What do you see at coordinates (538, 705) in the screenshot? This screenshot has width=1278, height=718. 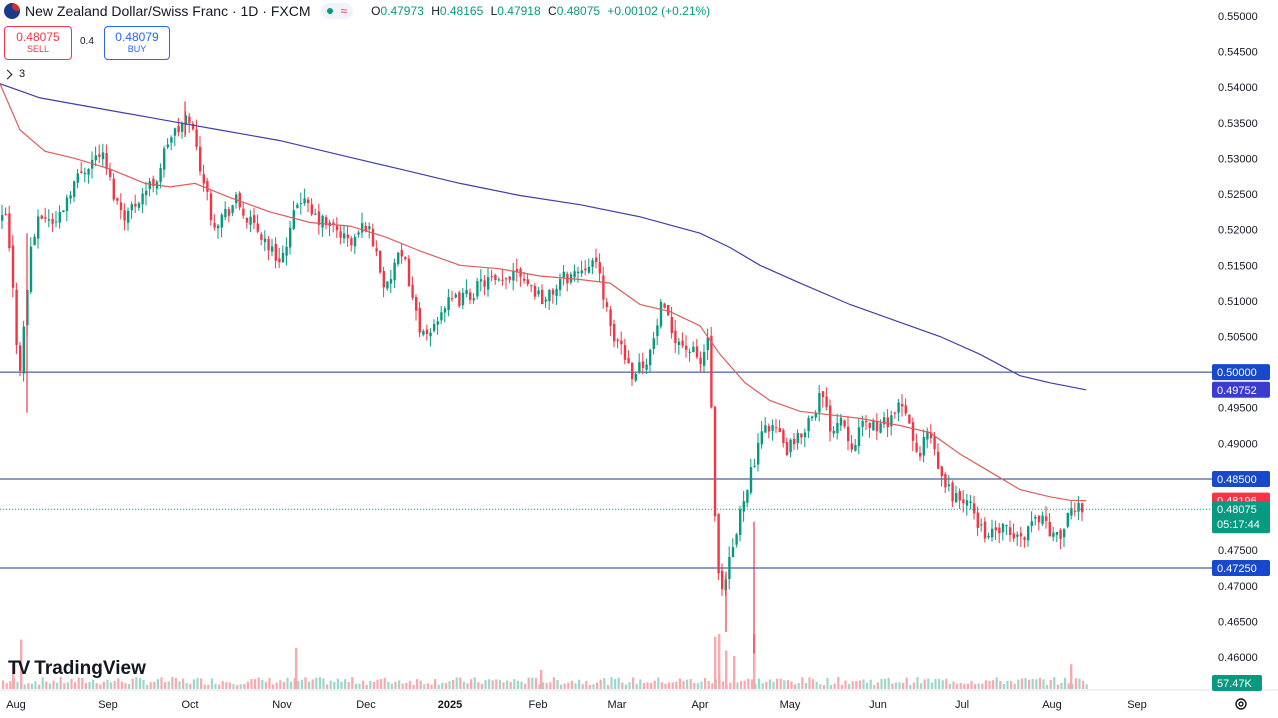 I see `x-tick-label: Feb` at bounding box center [538, 705].